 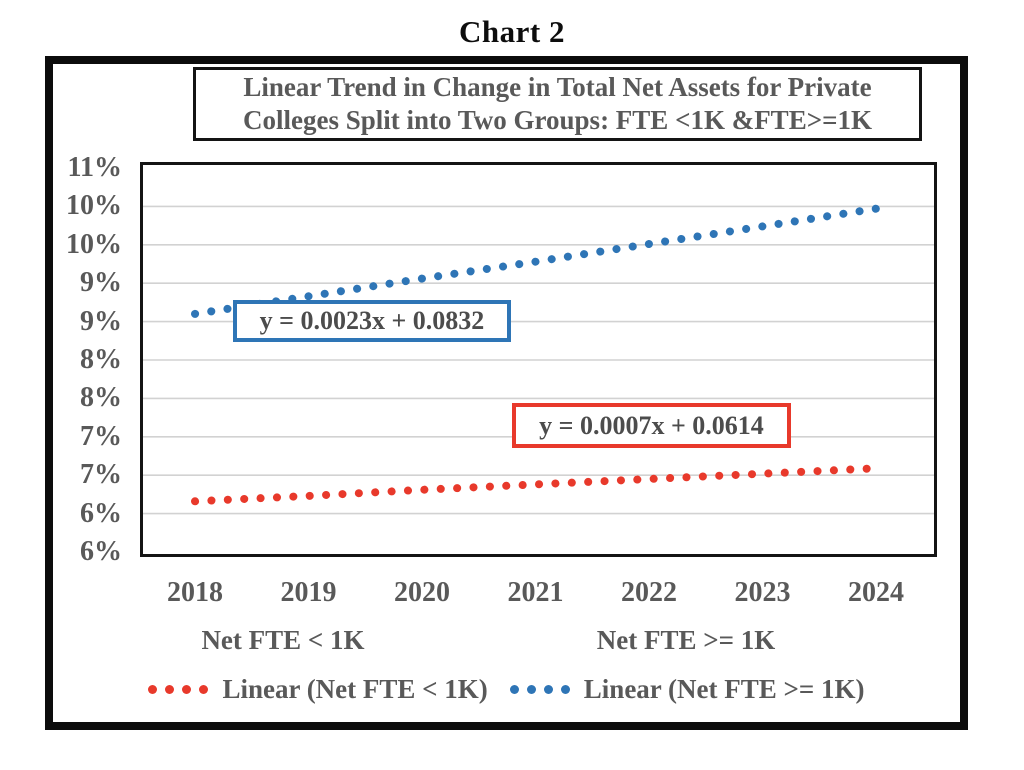 I want to click on trendline-equation-box-fte-ge-1k: y = 0.0023x + 0.0832, so click(x=372, y=321).